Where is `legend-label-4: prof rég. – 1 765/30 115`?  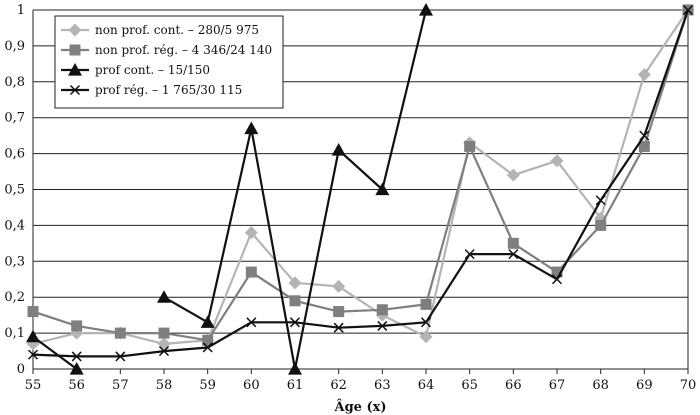
legend-label-4: prof rég. – 1 765/30 115 is located at coordinates (168, 90).